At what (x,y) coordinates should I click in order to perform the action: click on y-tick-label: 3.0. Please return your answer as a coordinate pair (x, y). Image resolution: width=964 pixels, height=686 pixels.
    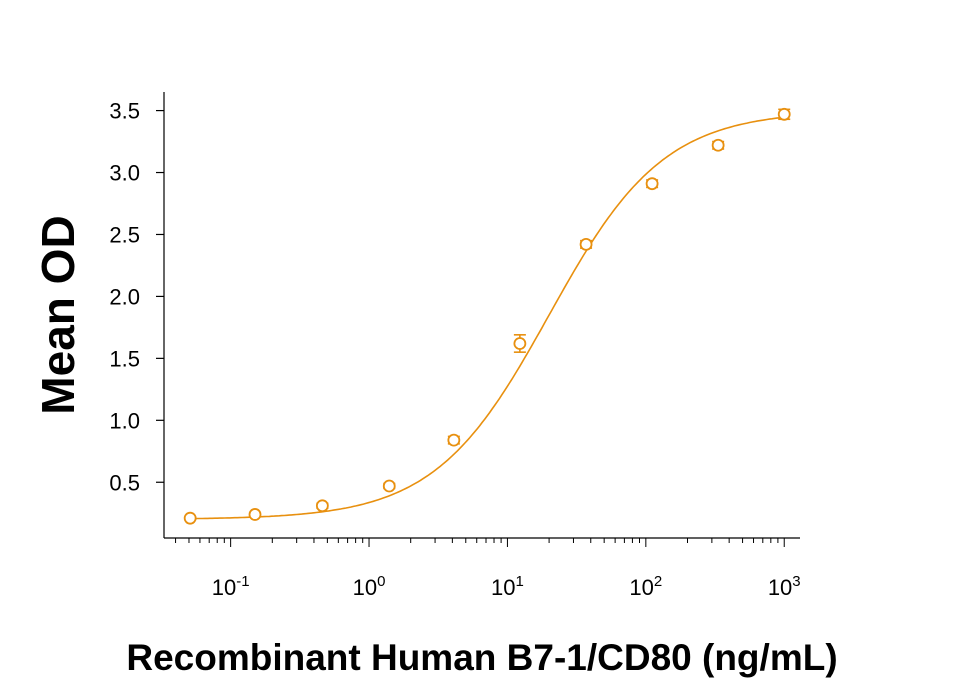
    Looking at the image, I should click on (124, 173).